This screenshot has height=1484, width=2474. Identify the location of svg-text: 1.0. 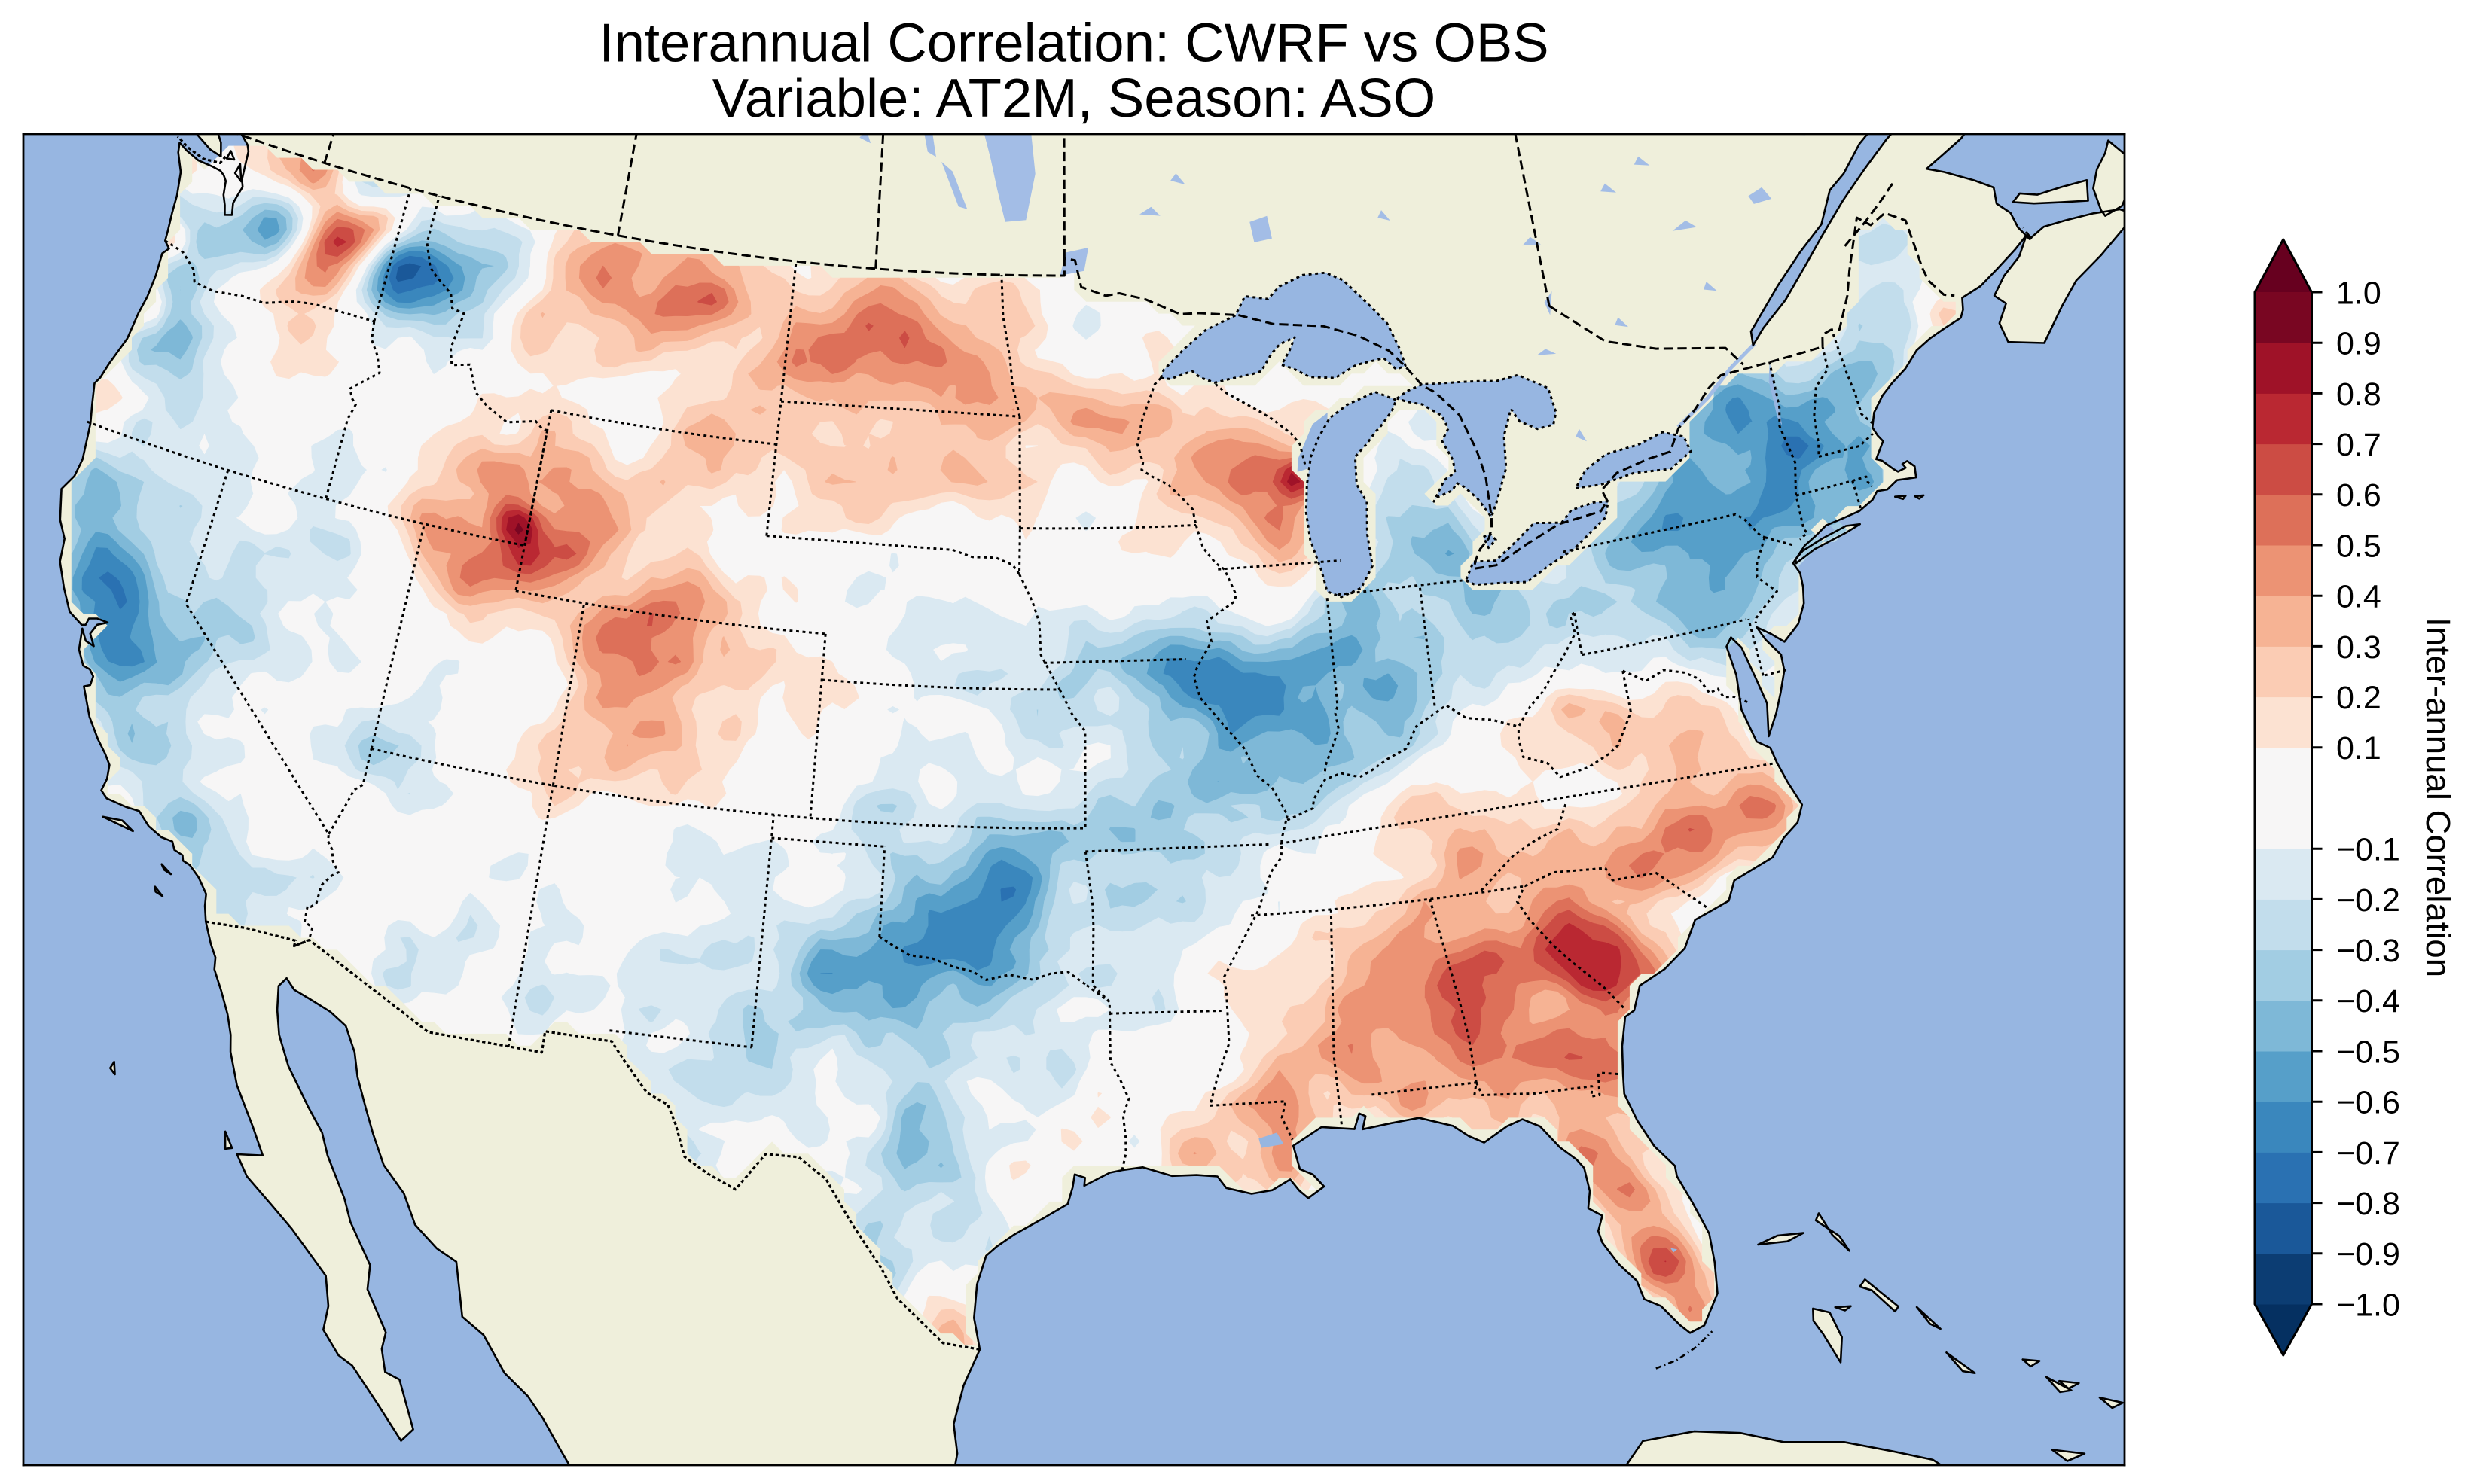
(2358, 293).